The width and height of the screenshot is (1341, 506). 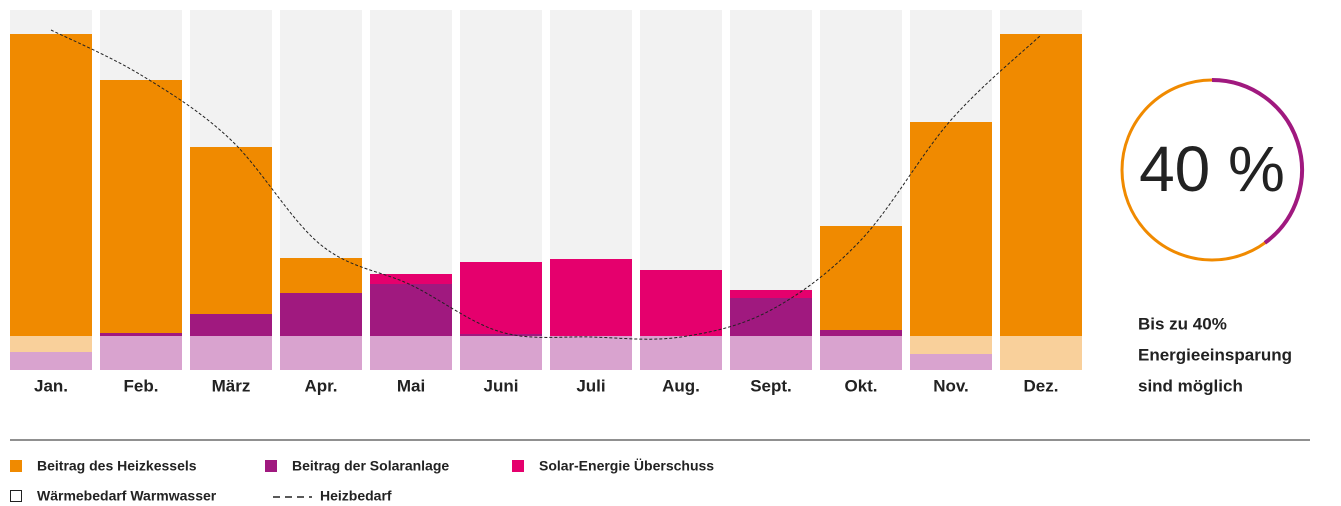 What do you see at coordinates (411, 385) in the screenshot?
I see `x-tick-label: Mai` at bounding box center [411, 385].